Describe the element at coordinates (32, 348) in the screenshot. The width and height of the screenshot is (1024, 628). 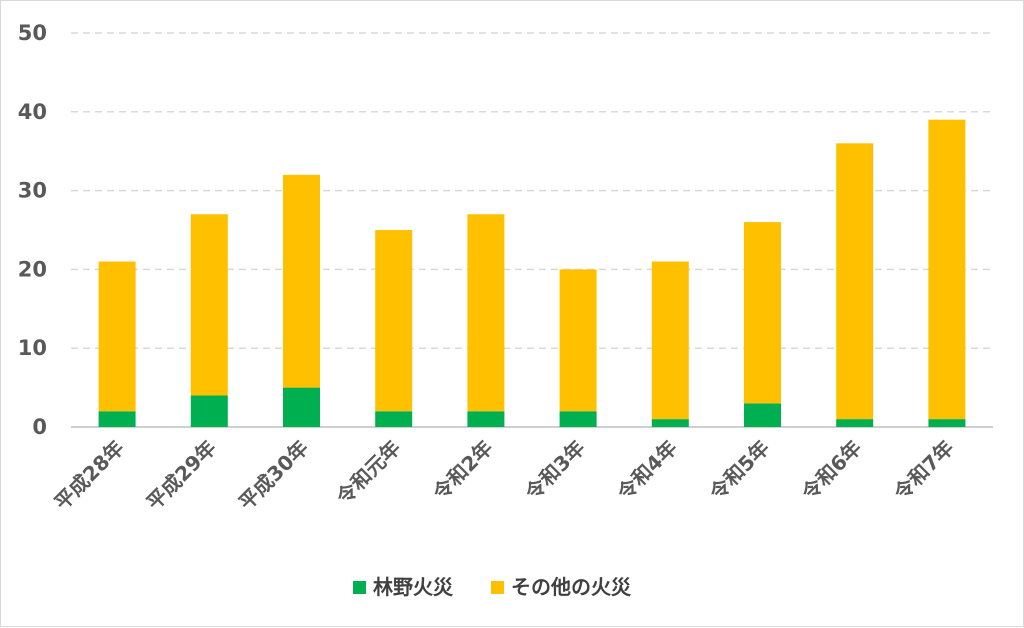
I see `y-tick-label: 10` at that location.